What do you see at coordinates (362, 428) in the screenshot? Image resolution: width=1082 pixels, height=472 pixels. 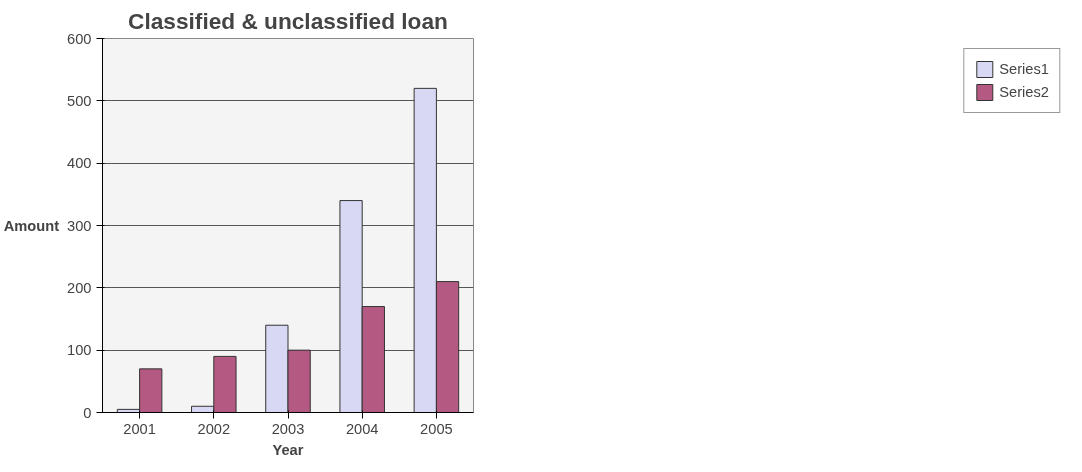 I see `x-tick-label: 2004` at bounding box center [362, 428].